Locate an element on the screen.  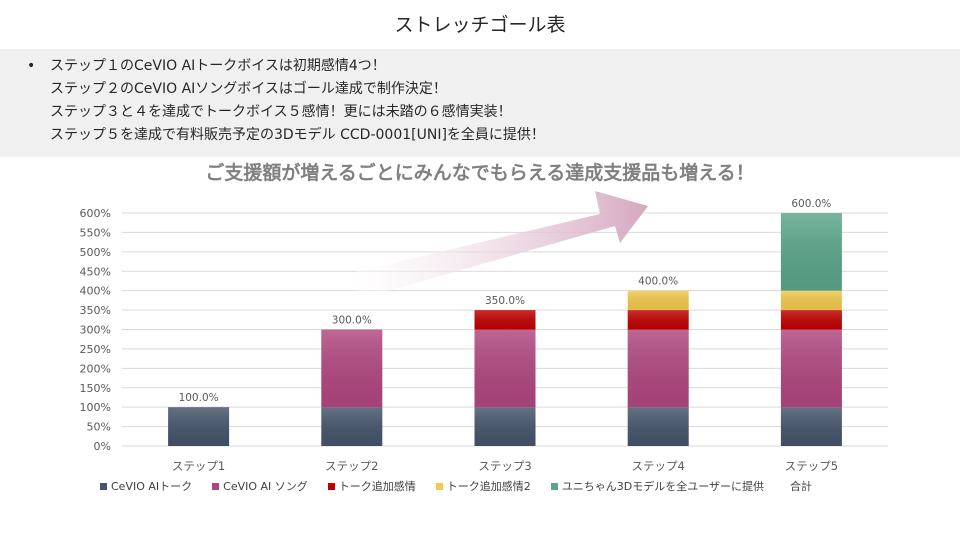
y-tick-label: 250% is located at coordinates (95, 349).